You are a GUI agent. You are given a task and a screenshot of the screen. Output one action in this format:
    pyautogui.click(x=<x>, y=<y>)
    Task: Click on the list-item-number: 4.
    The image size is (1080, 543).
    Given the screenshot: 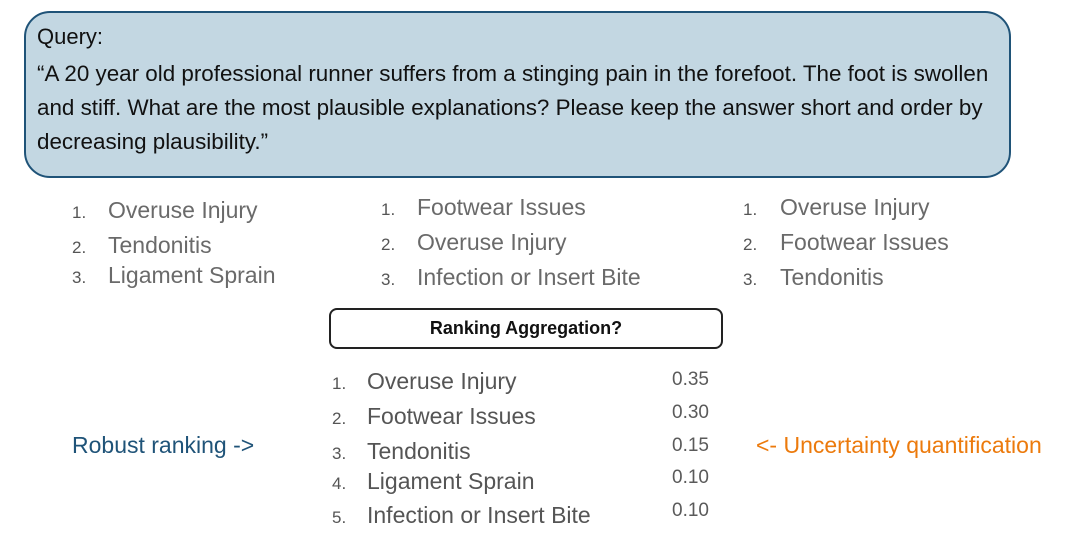 What is the action you would take?
    pyautogui.click(x=339, y=483)
    